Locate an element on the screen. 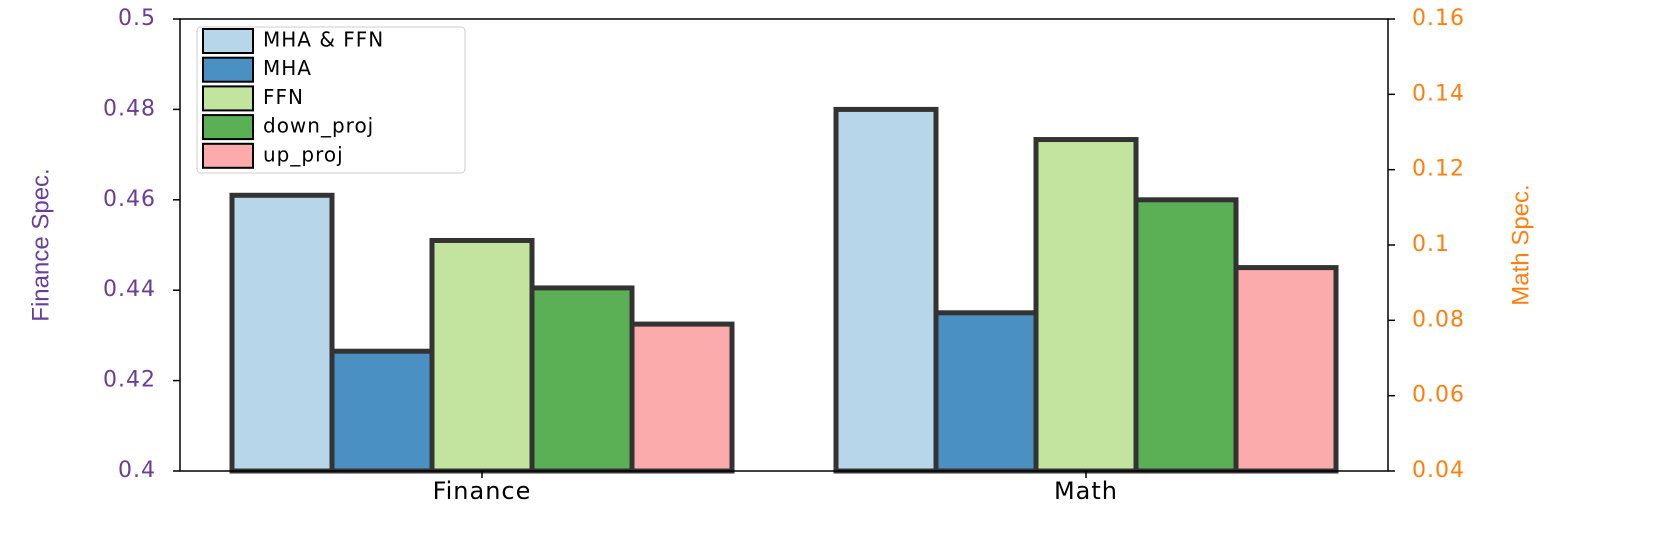  legend-label: FFN is located at coordinates (283, 97).